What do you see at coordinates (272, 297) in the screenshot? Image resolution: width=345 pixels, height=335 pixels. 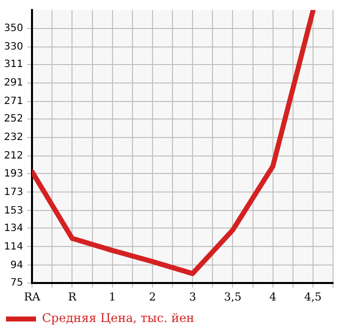 I see `x-tick-label: 4` at bounding box center [272, 297].